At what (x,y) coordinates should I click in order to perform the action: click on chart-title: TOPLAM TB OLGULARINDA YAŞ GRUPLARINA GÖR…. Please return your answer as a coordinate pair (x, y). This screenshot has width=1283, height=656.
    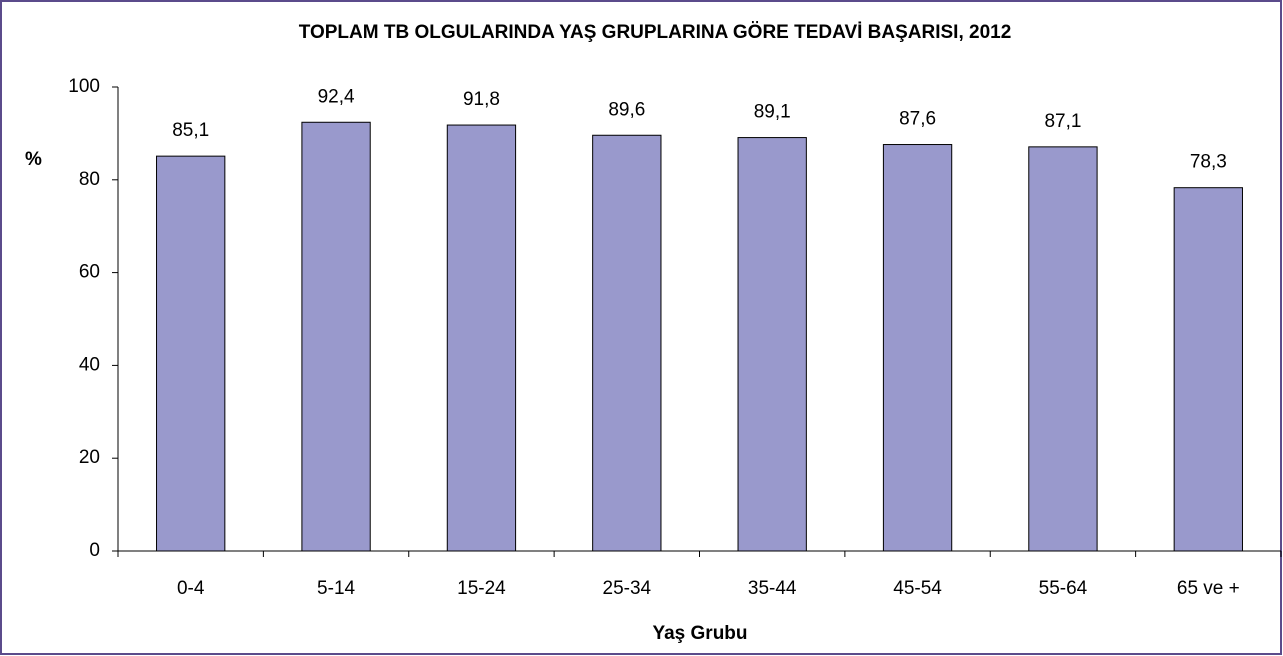
    Looking at the image, I should click on (655, 32).